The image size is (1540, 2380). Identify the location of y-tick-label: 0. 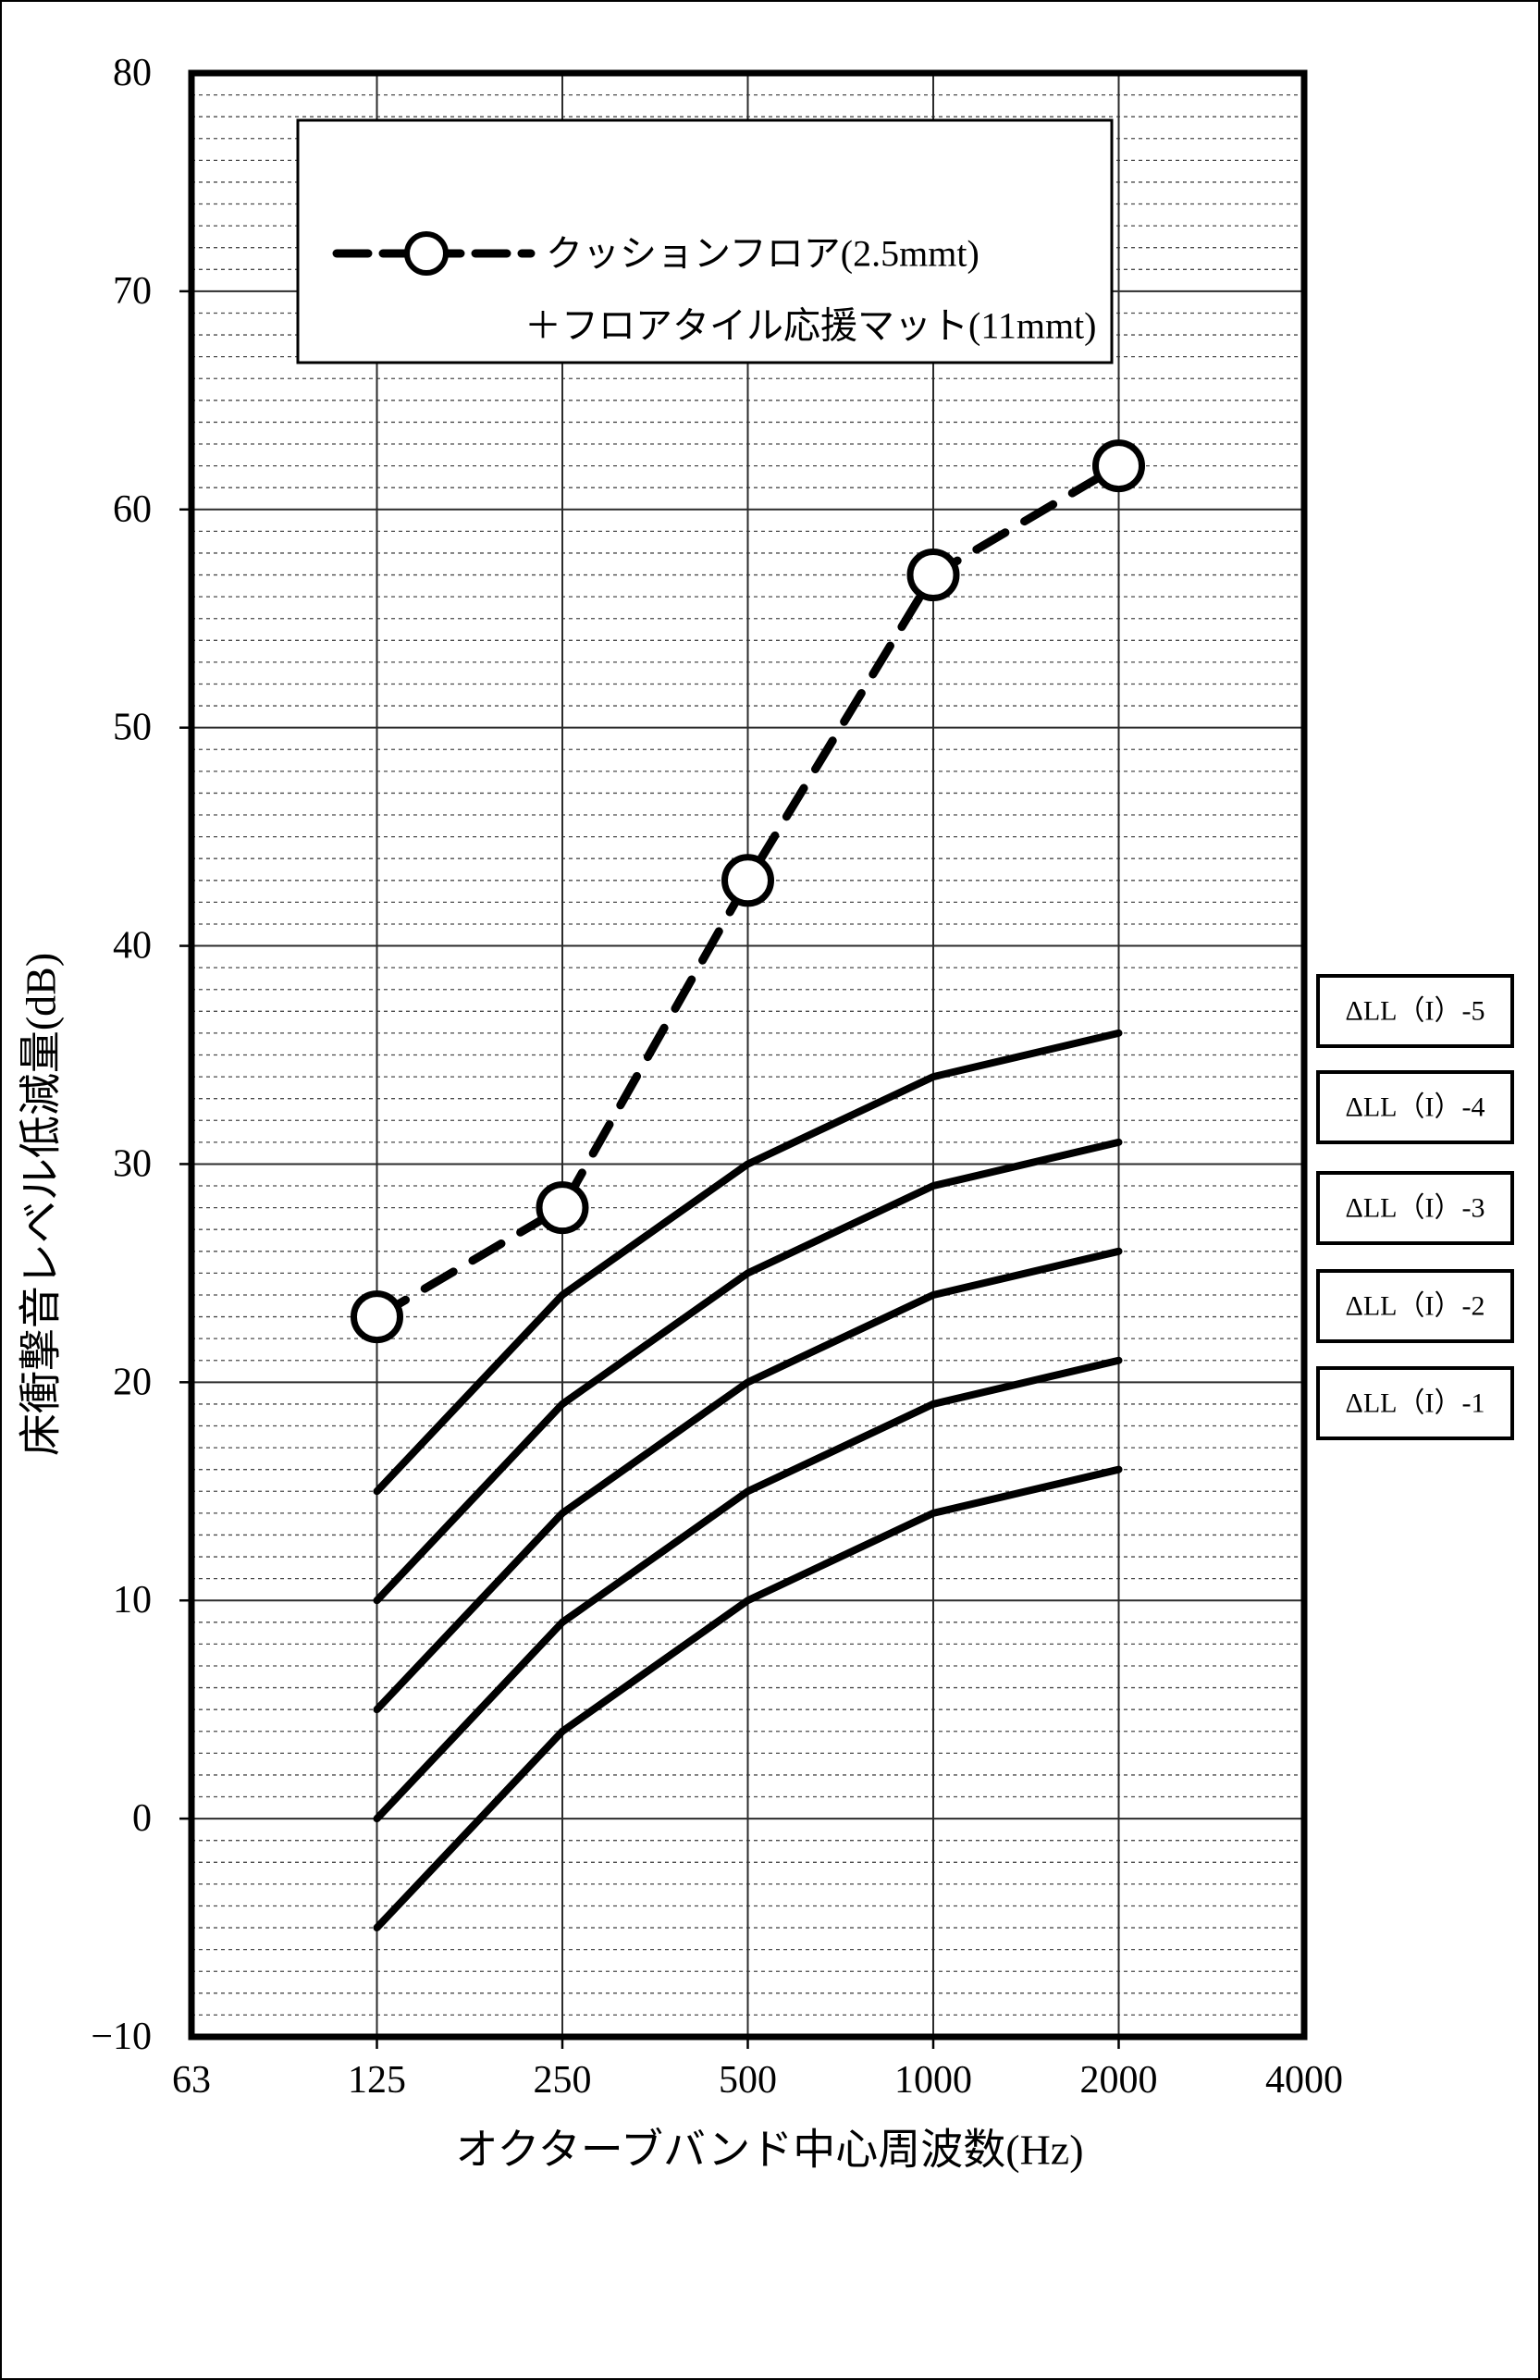
(142, 1818).